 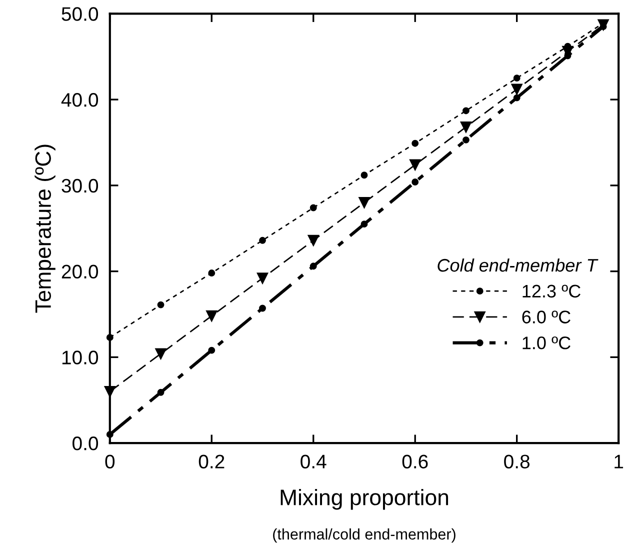 I want to click on x-axis-title: Mixing proportion, so click(x=364, y=499).